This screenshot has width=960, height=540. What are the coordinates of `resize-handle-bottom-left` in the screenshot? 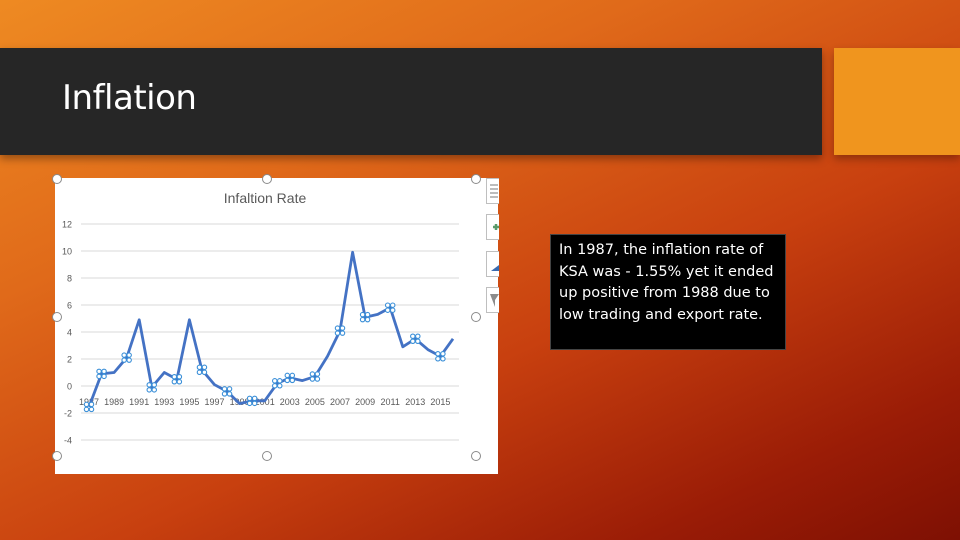 It's located at (57, 456).